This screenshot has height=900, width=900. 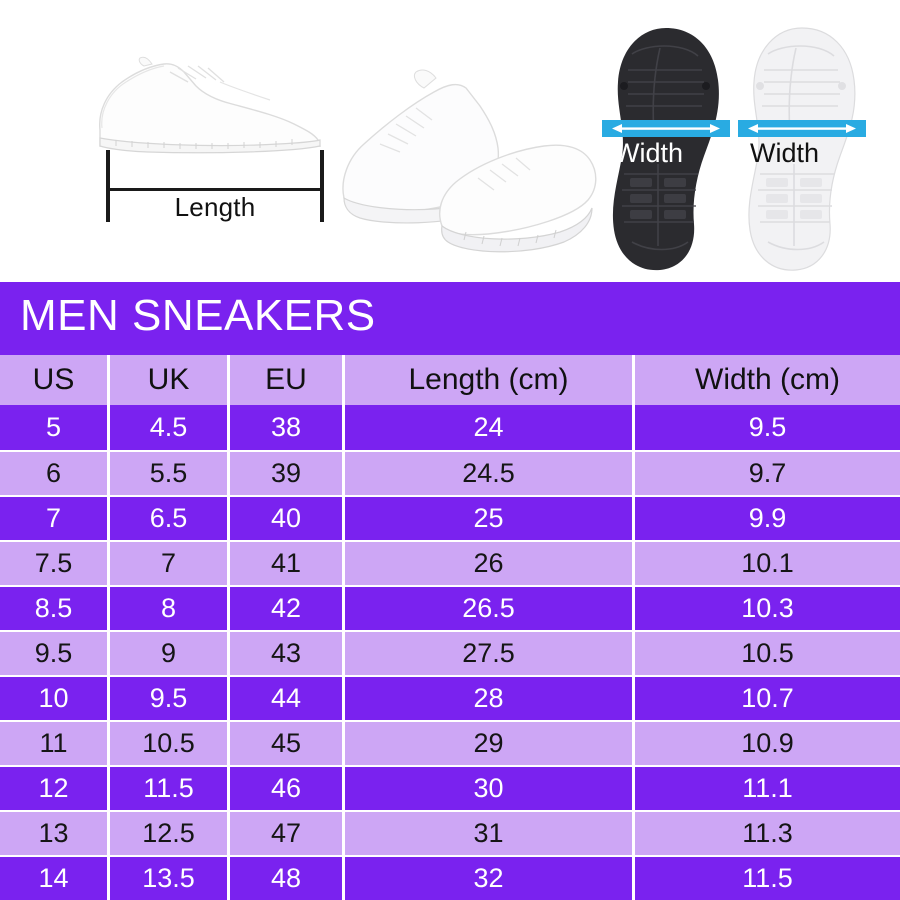 What do you see at coordinates (55, 518) in the screenshot?
I see `cell-us: 7` at bounding box center [55, 518].